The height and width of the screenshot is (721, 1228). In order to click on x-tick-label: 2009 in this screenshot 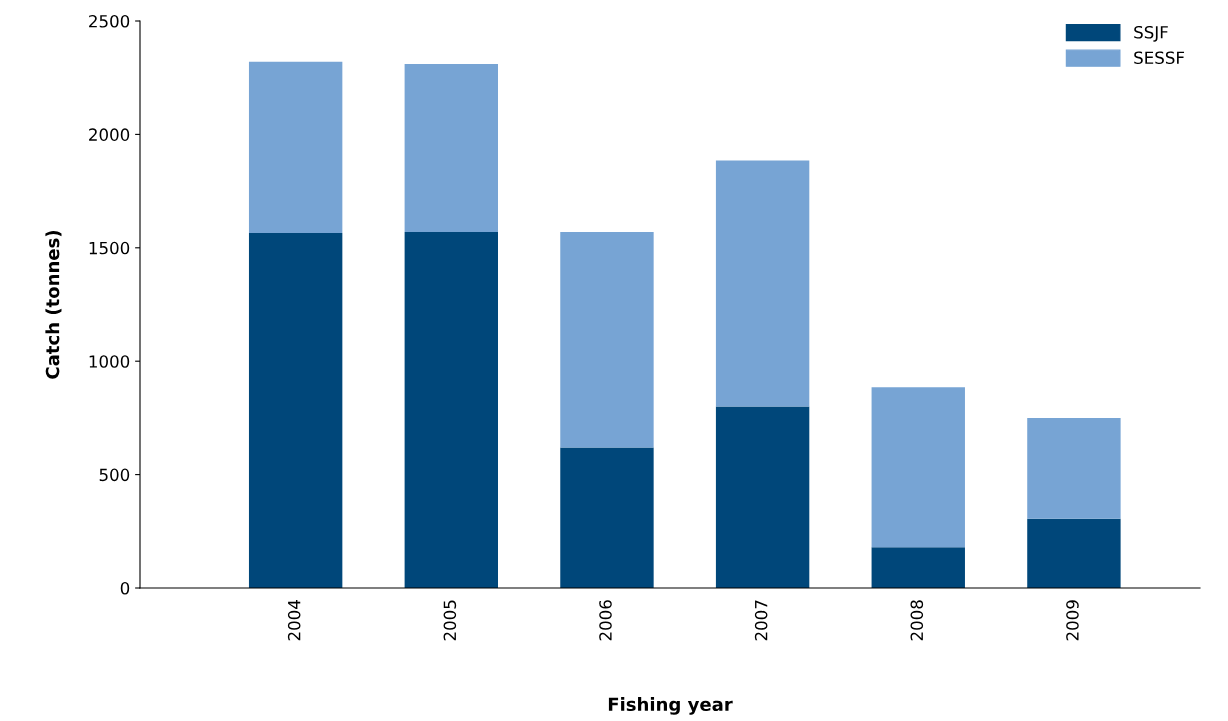, I will do `click(1072, 620)`.